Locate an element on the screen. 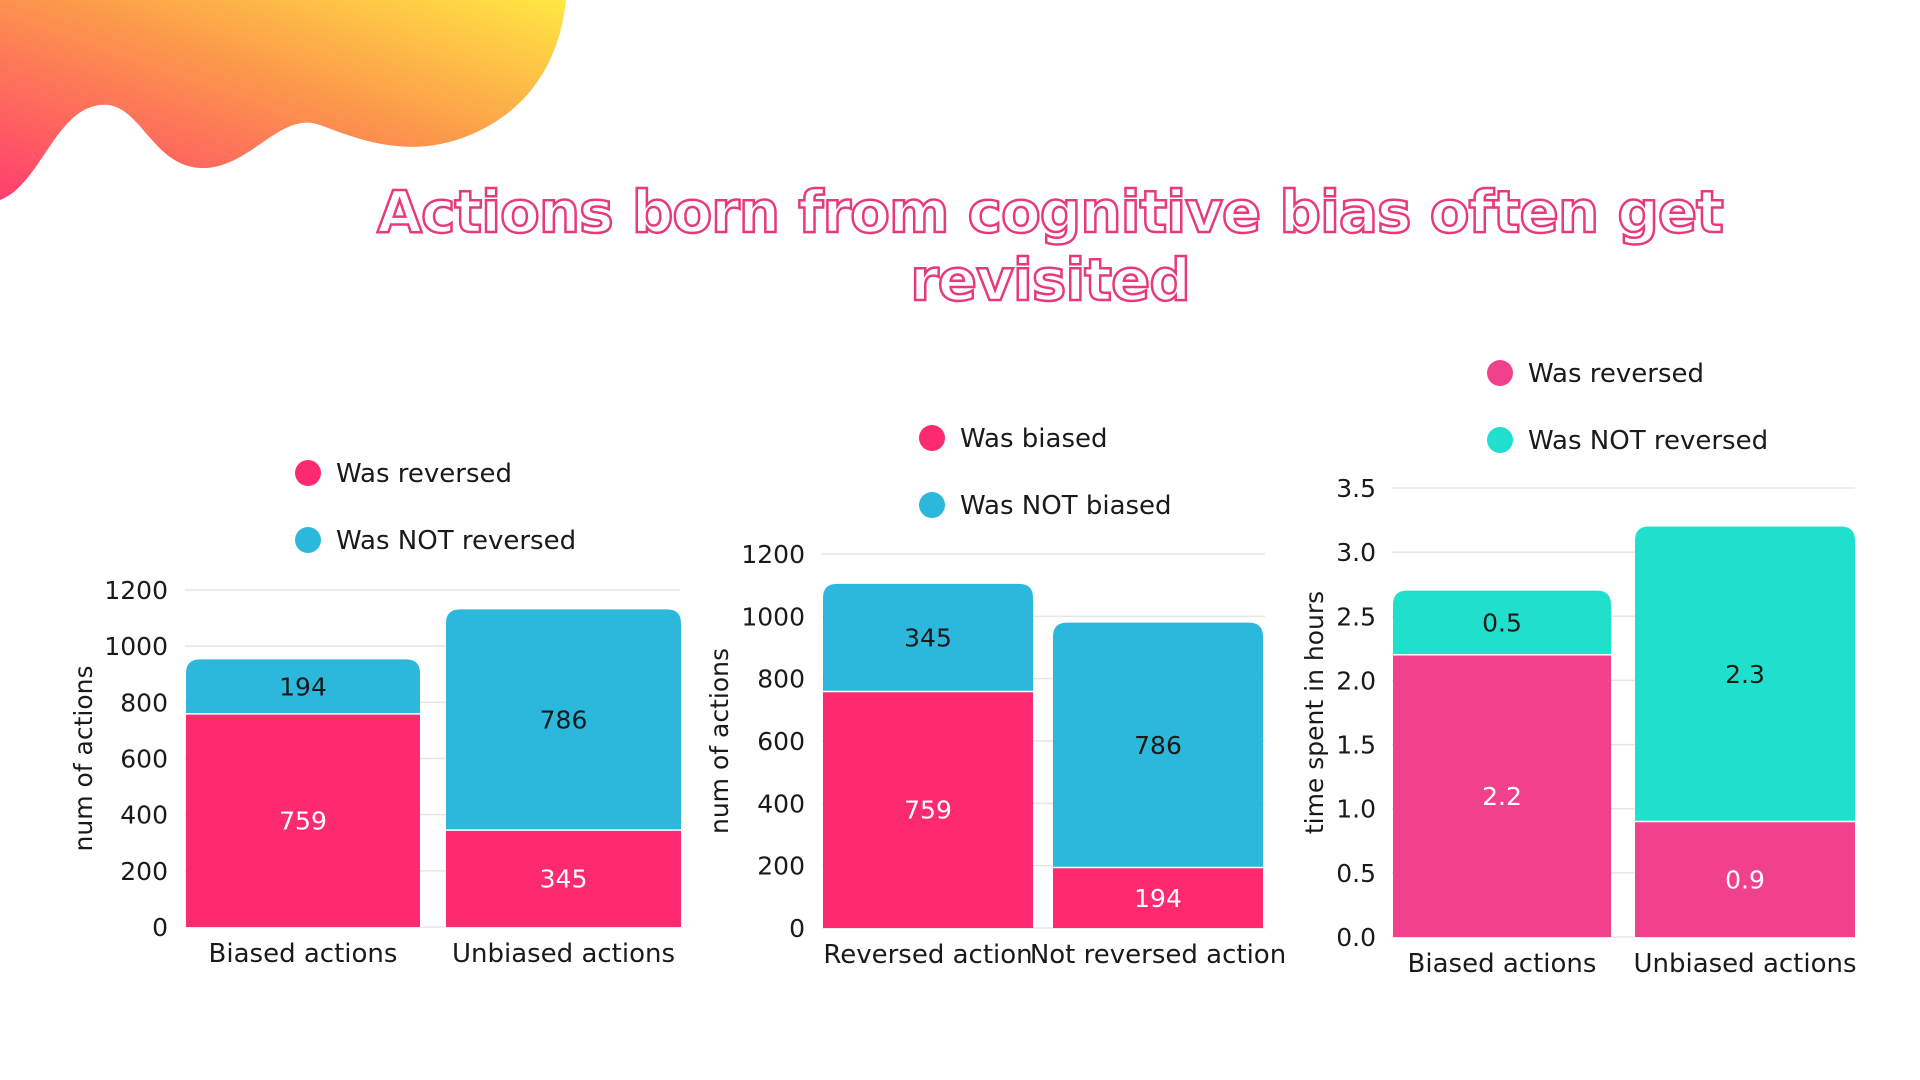 This screenshot has height=1080, width=1920. y-axis-title: time spent in hours is located at coordinates (1314, 712).